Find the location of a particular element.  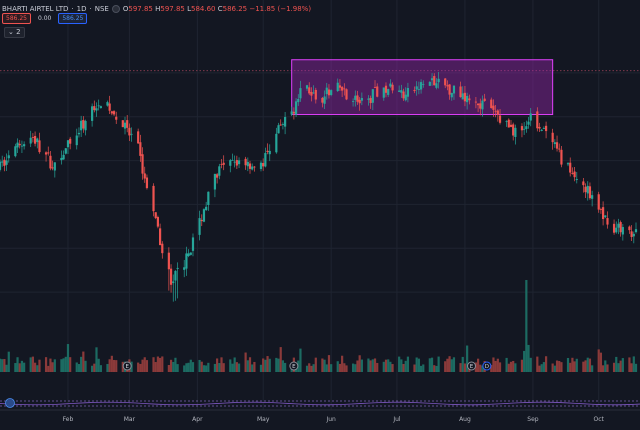

buy-button: 586.25 is located at coordinates (73, 18).